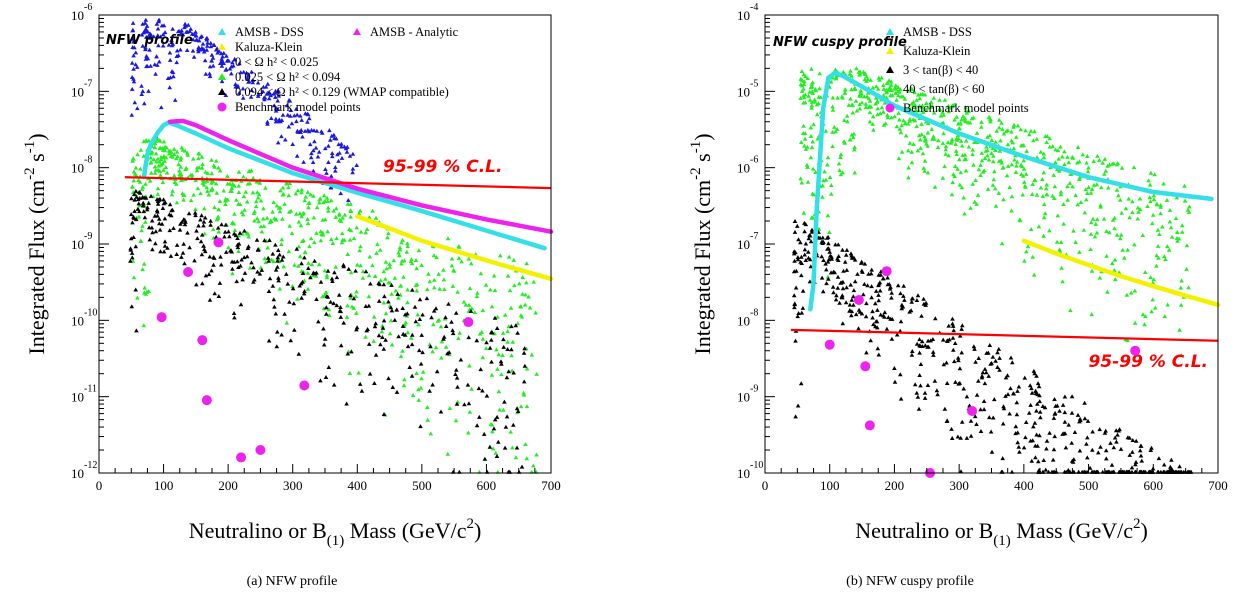 The width and height of the screenshot is (1235, 600). Describe the element at coordinates (84, 470) in the screenshot. I see `y-tick-label: 10-12` at that location.